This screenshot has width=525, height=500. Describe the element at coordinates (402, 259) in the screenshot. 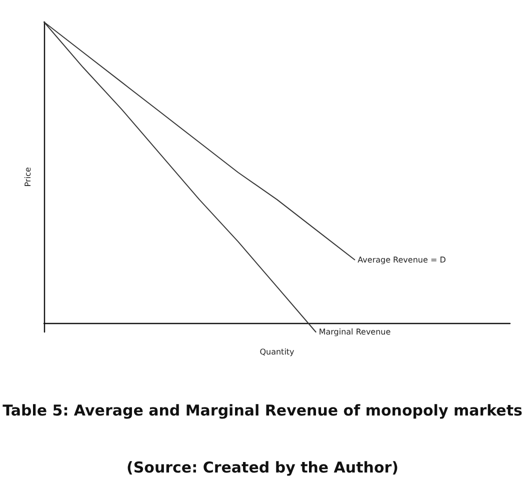

I see `series-label: Average Revenue = D` at that location.